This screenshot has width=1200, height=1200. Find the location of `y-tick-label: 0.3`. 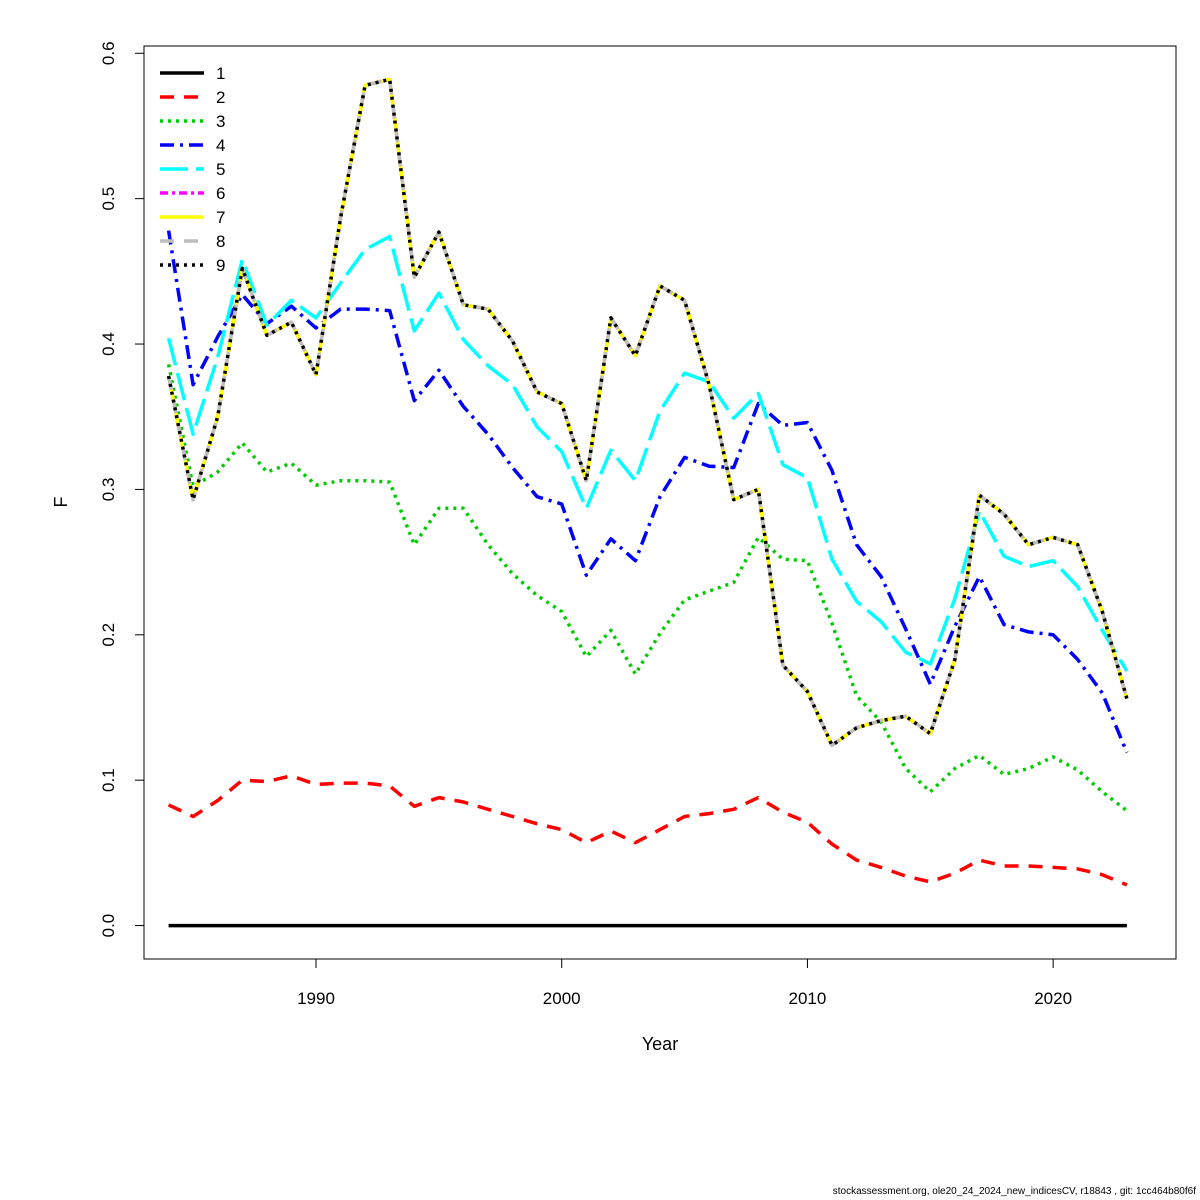

y-tick-label: 0.3 is located at coordinates (108, 490).